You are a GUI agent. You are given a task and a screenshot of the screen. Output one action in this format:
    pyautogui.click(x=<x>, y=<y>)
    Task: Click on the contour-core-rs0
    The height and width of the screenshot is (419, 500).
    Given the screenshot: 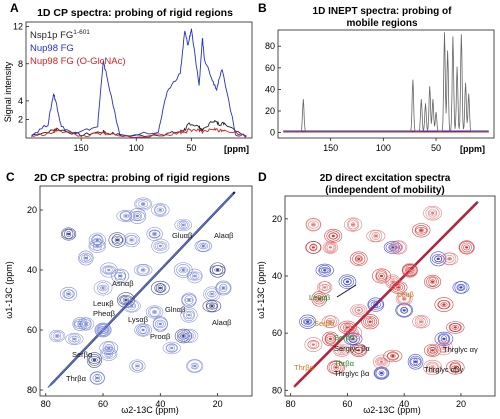 What is the action you would take?
    pyautogui.click(x=432, y=367)
    